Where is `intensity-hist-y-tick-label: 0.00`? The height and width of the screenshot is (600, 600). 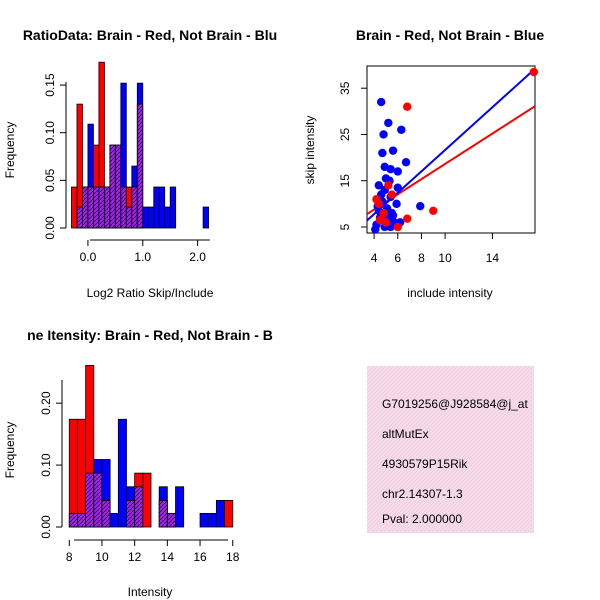
intensity-hist-y-tick-label: 0.00 is located at coordinates (46, 527).